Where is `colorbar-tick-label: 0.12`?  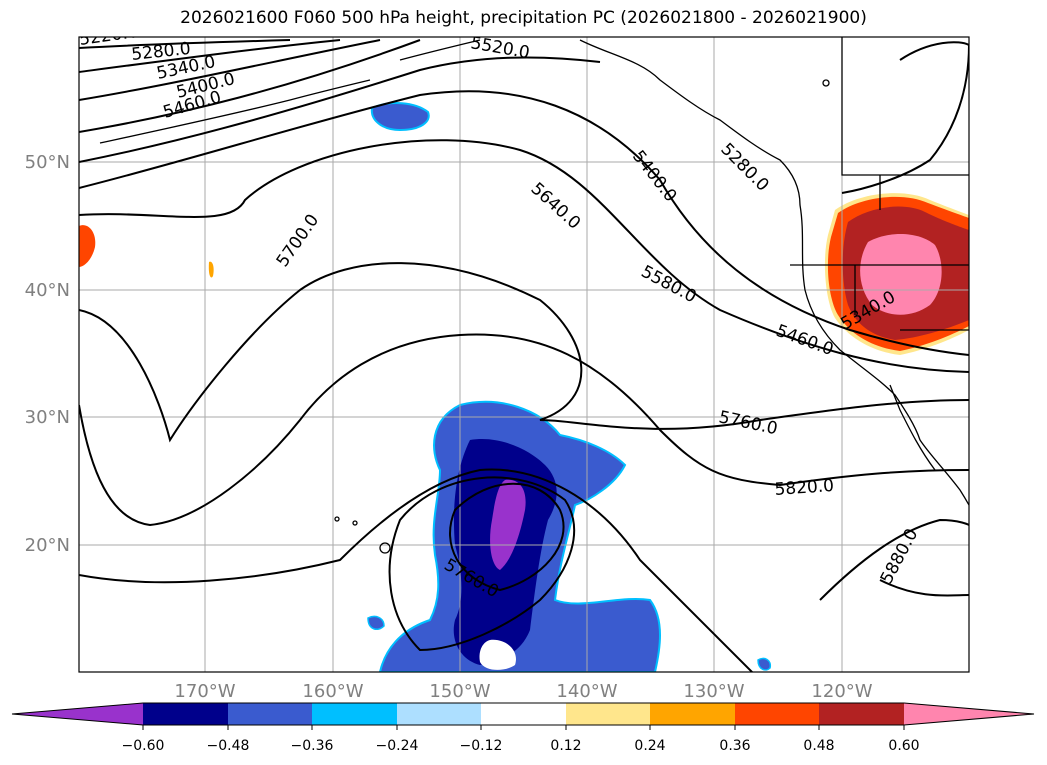 colorbar-tick-label: 0.12 is located at coordinates (565, 746).